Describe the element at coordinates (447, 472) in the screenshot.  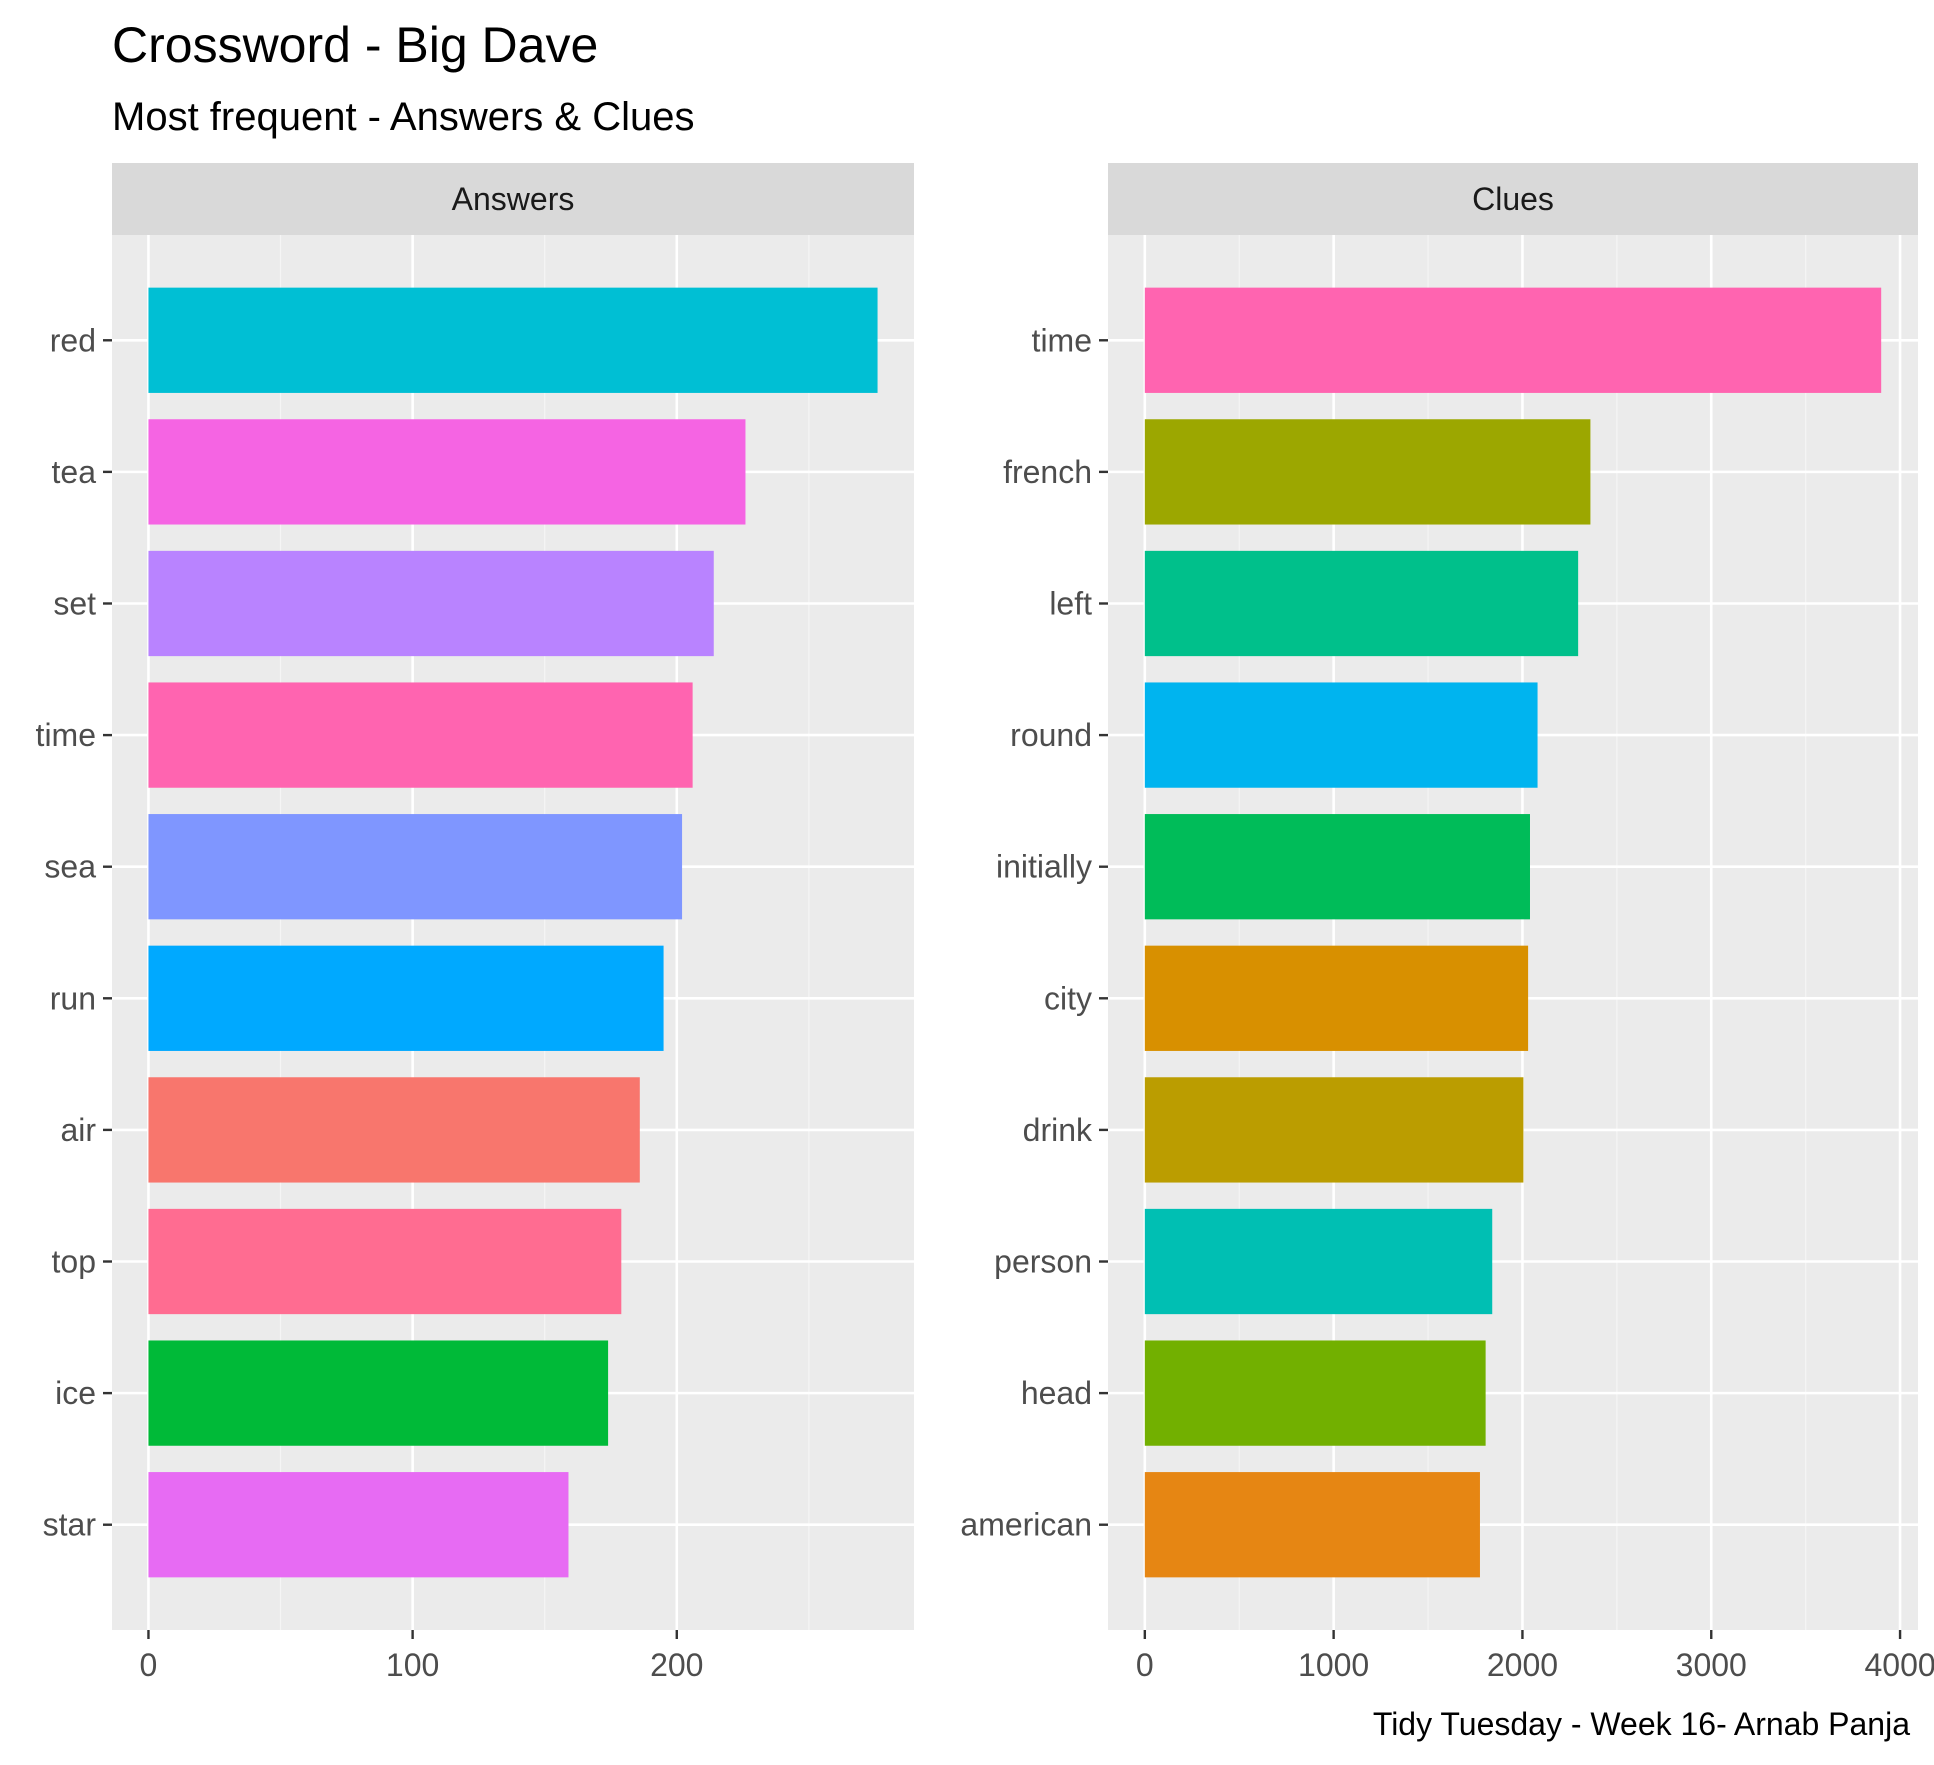
I see `bar-tea` at that location.